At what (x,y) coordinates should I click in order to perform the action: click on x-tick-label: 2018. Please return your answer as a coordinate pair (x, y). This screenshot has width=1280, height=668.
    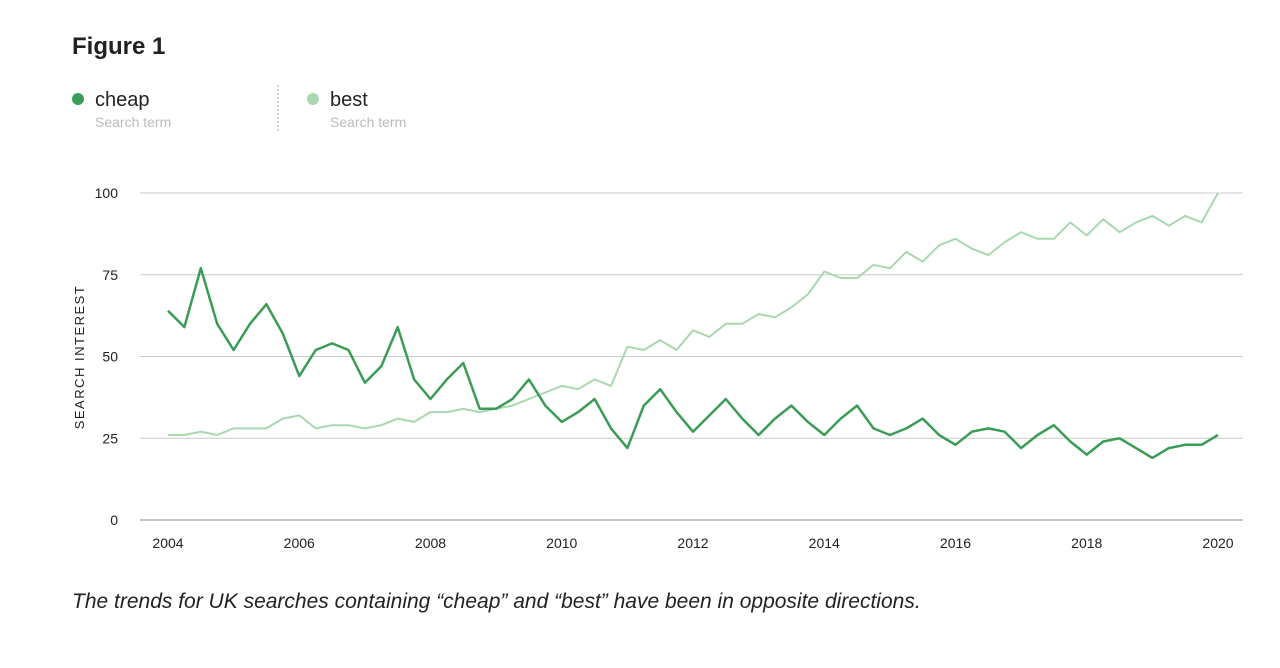
    Looking at the image, I should click on (1086, 543).